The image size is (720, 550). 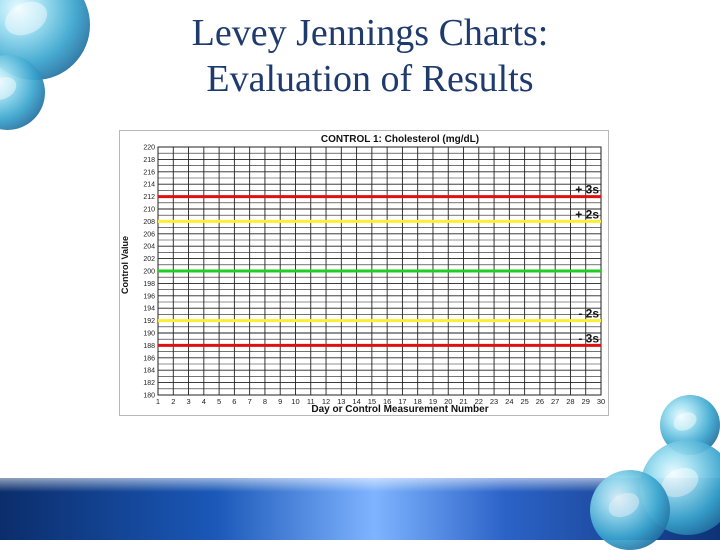 I want to click on x-tick-label: 28, so click(x=570, y=401).